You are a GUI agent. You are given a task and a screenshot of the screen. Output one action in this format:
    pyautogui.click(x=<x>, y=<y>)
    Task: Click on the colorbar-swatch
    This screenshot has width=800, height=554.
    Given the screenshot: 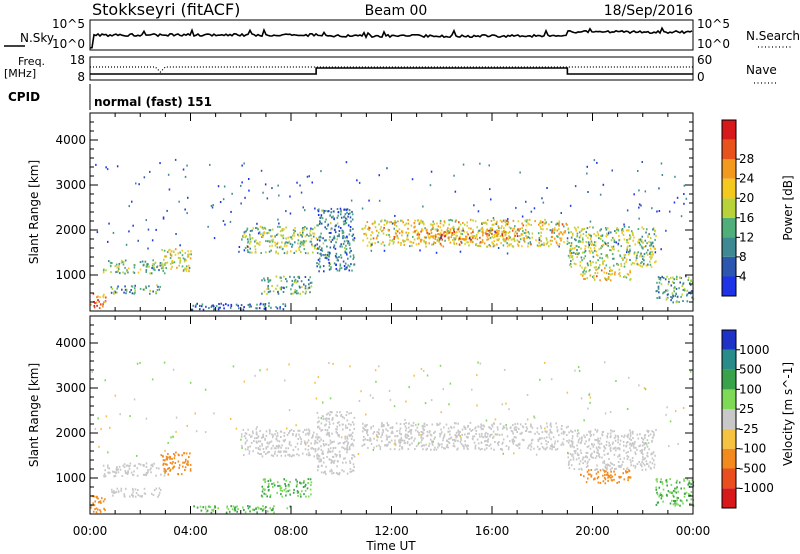 What is the action you would take?
    pyautogui.click(x=729, y=498)
    